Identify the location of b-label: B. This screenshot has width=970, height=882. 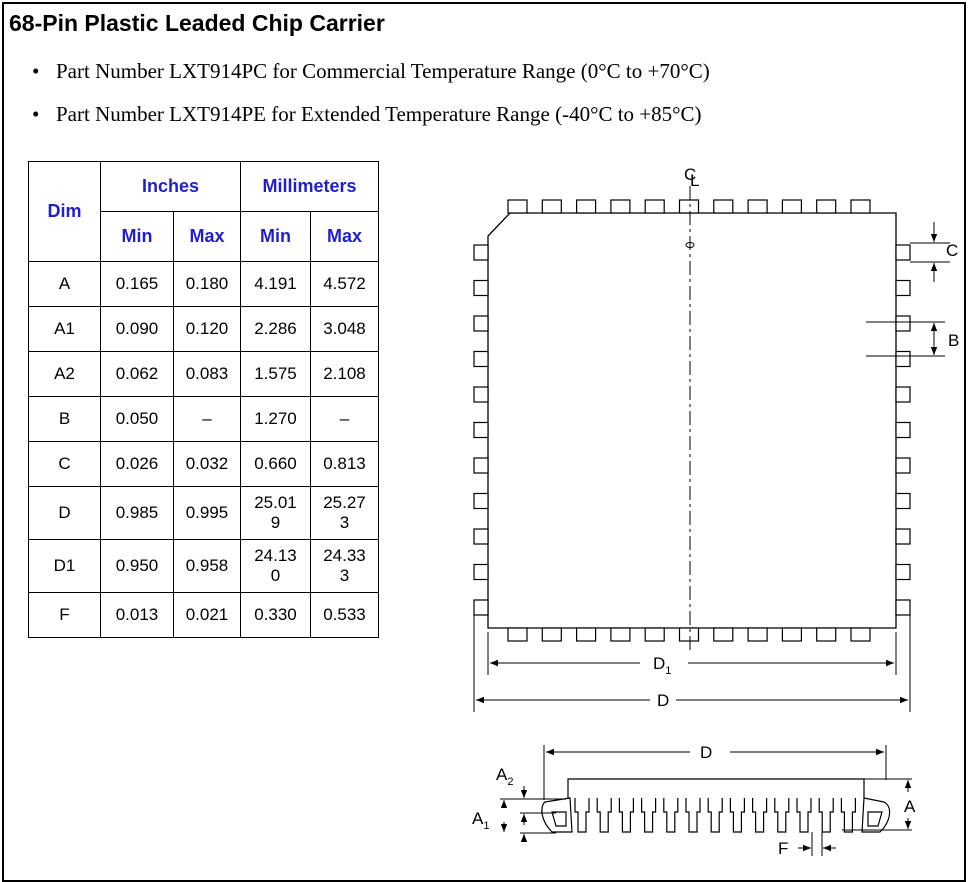
(953, 340).